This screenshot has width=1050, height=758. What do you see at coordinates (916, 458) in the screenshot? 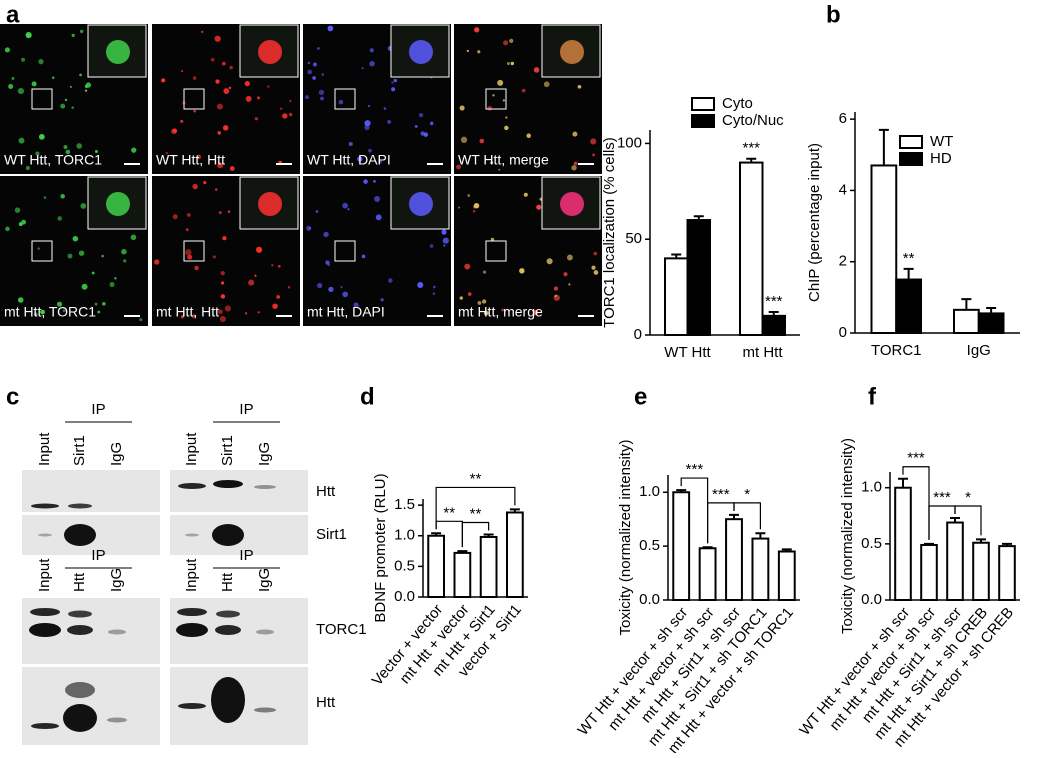
I see `annotation: ***` at bounding box center [916, 458].